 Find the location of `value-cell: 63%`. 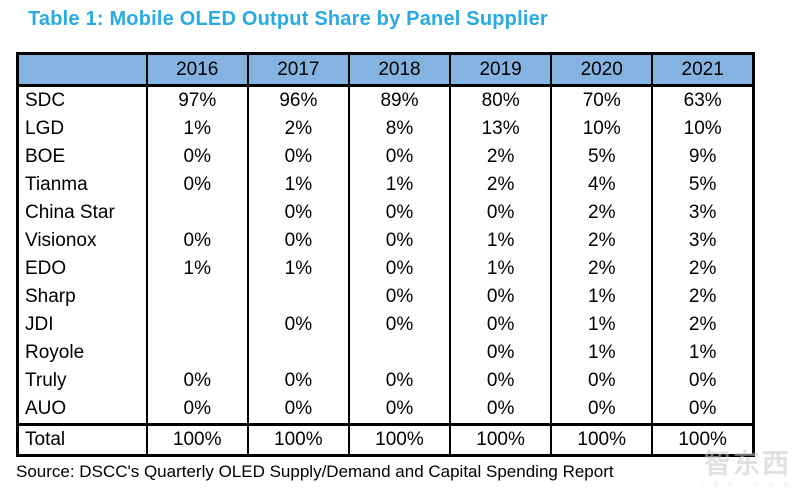

value-cell: 63% is located at coordinates (703, 100).